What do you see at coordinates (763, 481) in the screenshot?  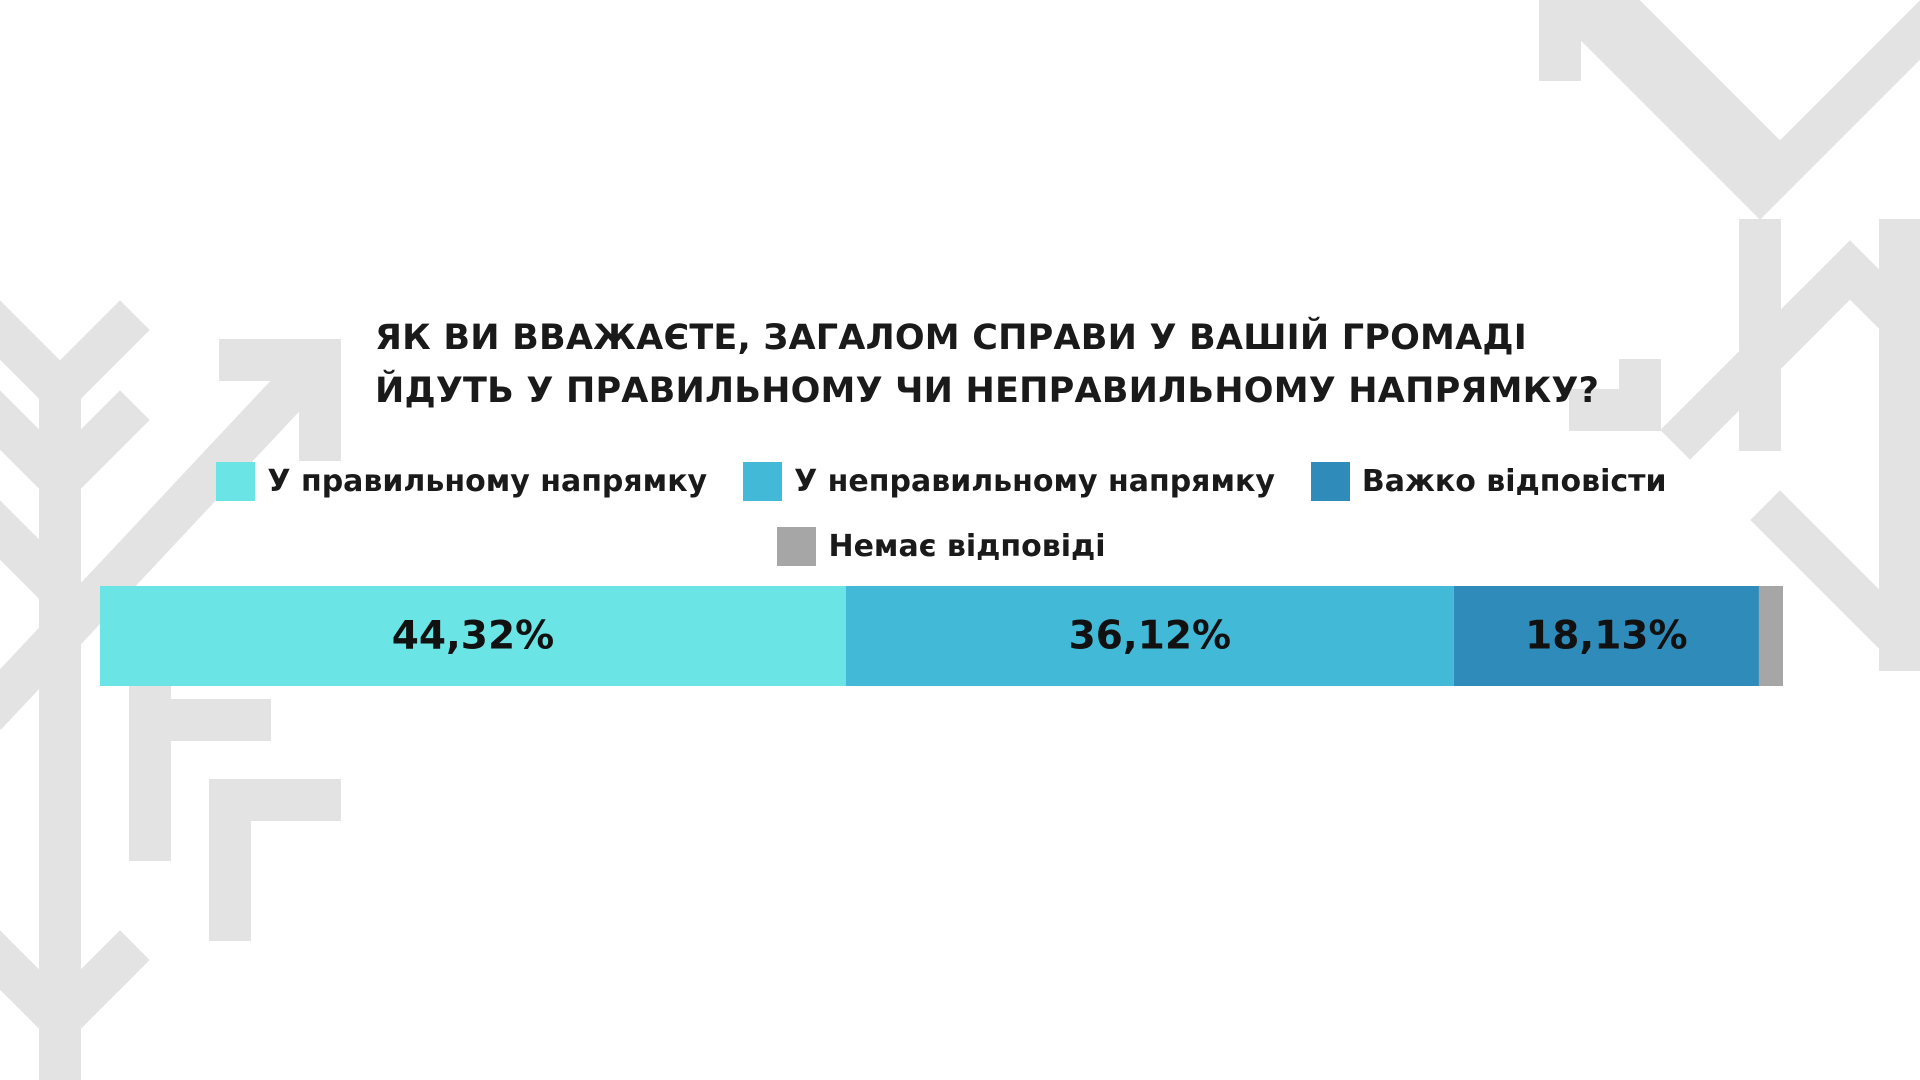 I see `legend-swatch-wrong-direction` at bounding box center [763, 481].